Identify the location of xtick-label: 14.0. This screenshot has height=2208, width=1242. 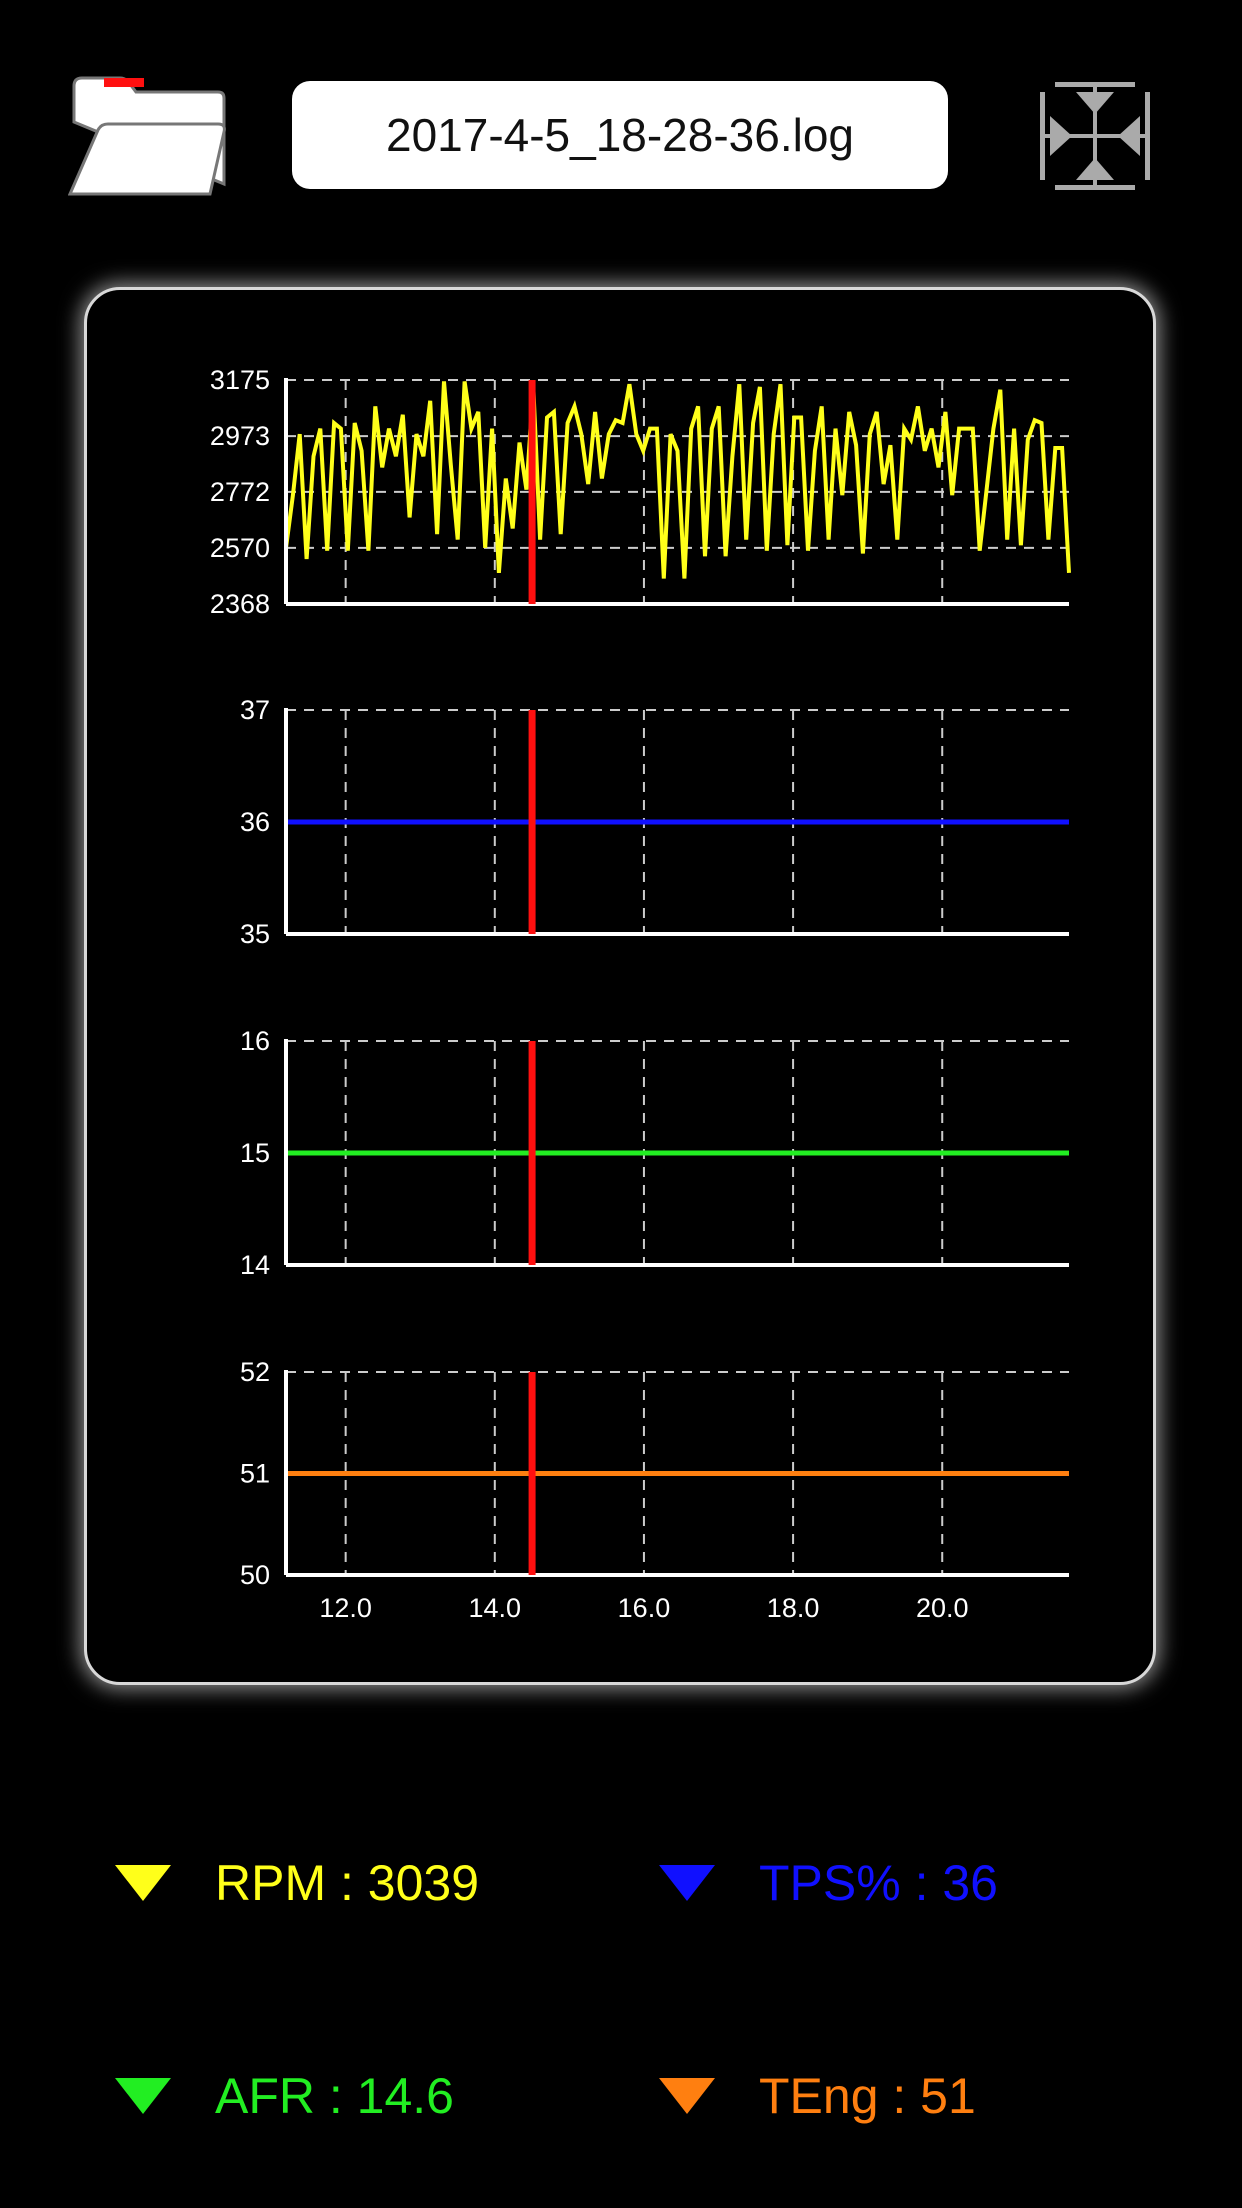
(495, 1608).